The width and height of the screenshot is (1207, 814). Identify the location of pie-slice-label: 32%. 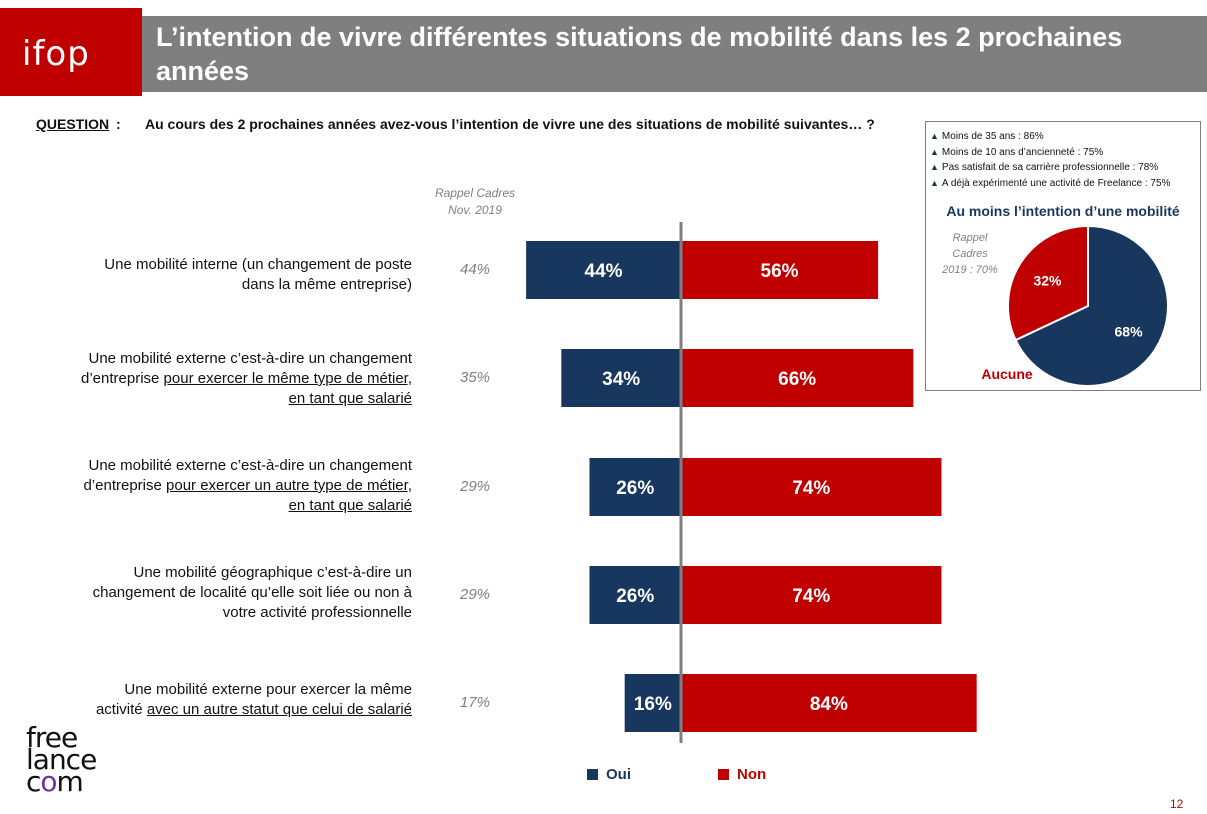
(1047, 280).